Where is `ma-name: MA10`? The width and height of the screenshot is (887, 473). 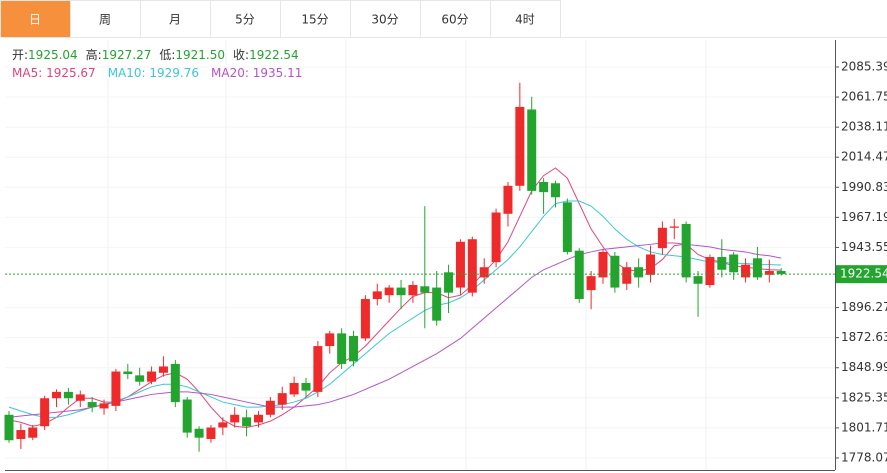
ma-name: MA10 is located at coordinates (125, 73).